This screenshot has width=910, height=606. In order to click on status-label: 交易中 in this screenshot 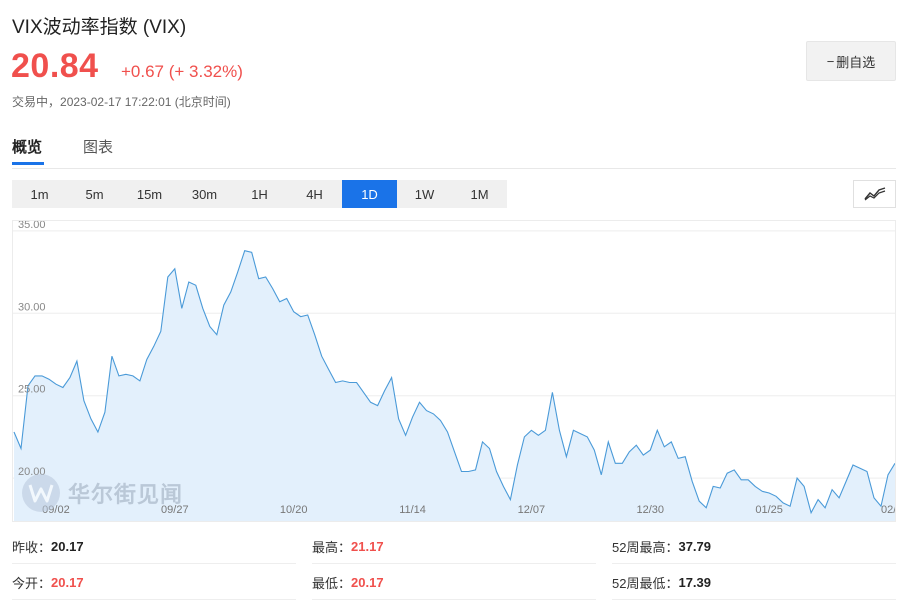, I will do `click(30, 102)`.